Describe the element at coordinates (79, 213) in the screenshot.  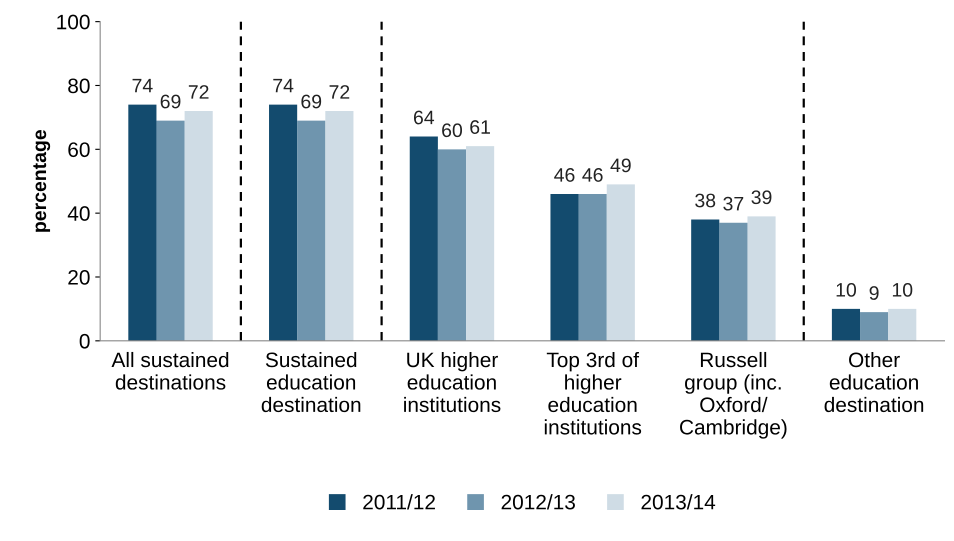
I see `y-tick-label: 40` at that location.